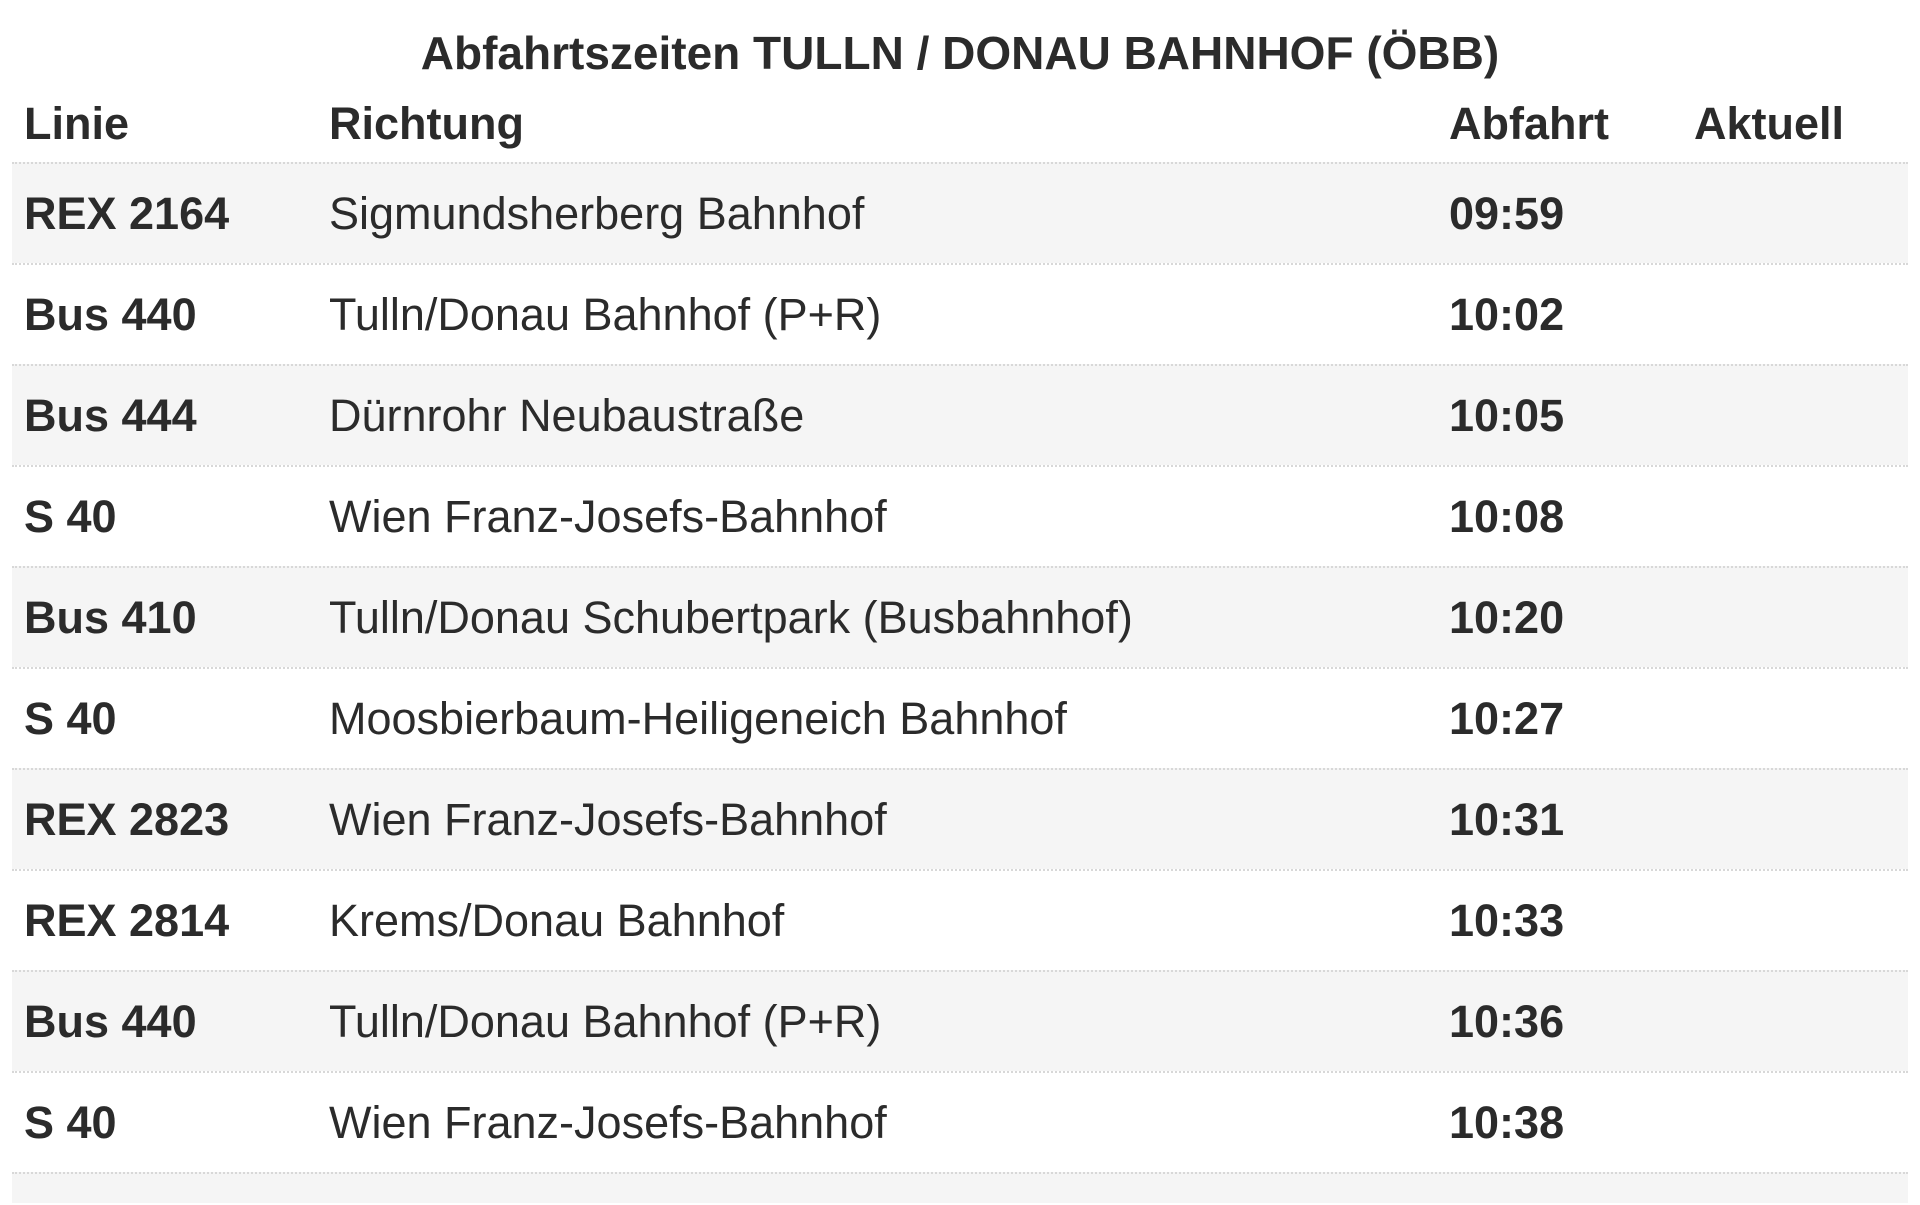  What do you see at coordinates (1507, 920) in the screenshot?
I see `departure-time-cell: 10:33` at bounding box center [1507, 920].